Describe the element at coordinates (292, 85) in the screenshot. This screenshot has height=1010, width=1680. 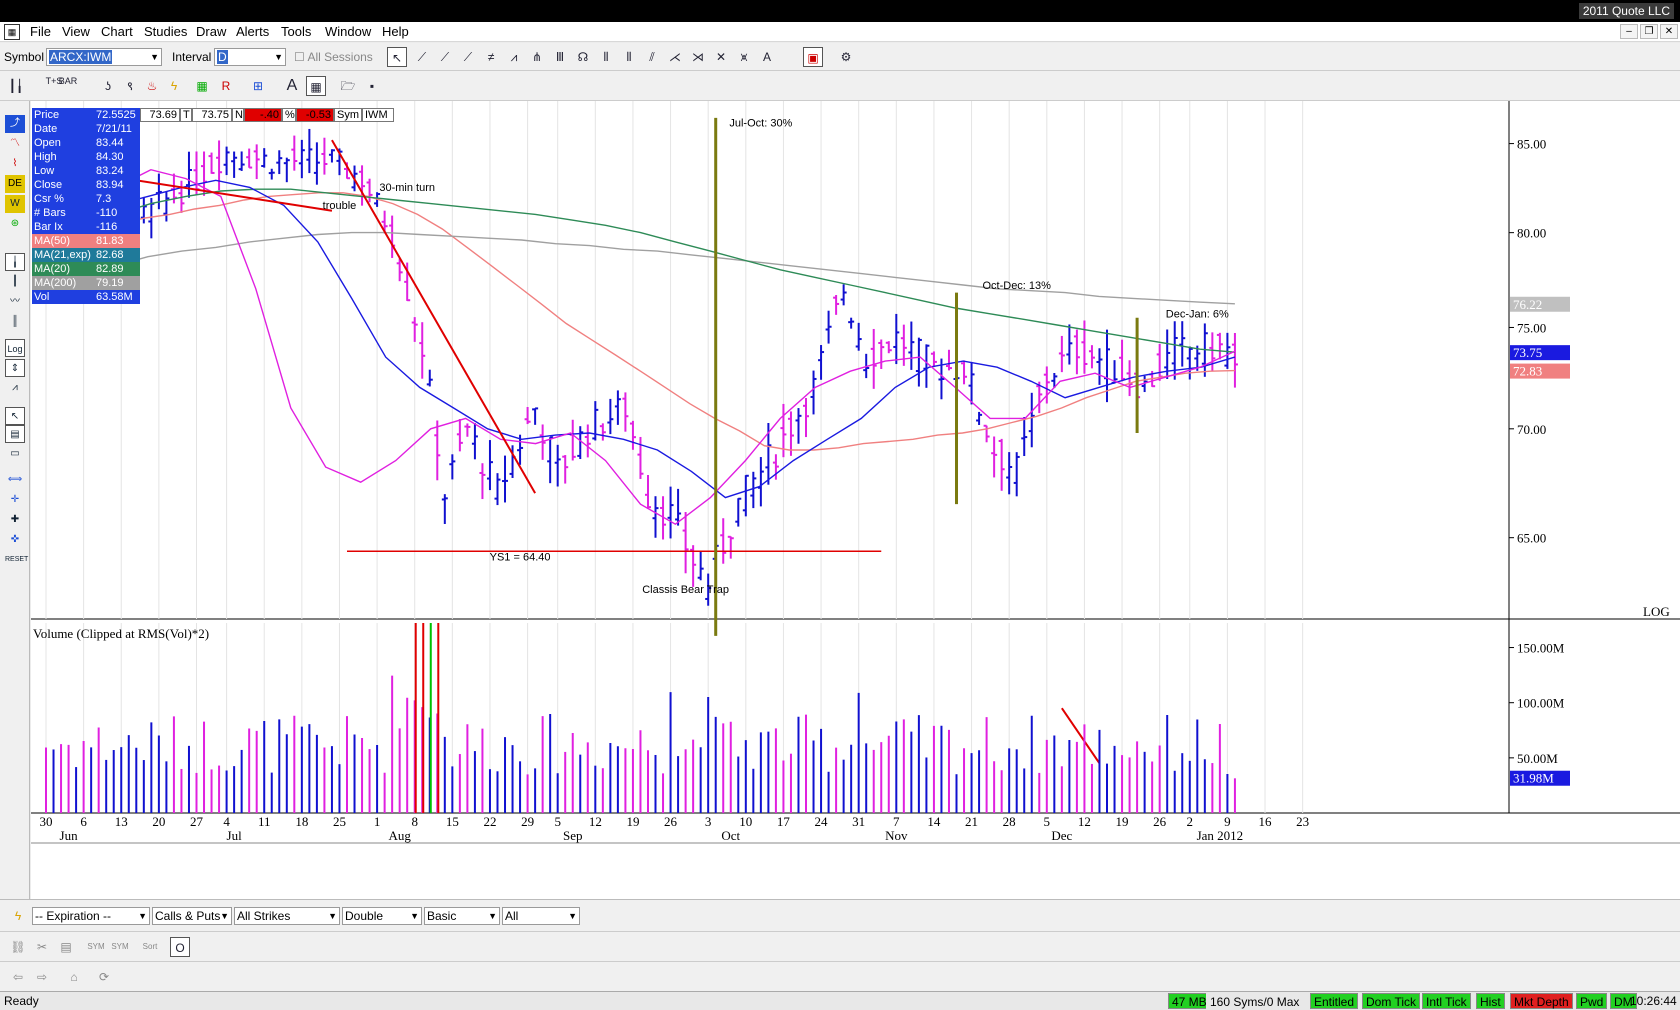
I see `font-tool-icon: A` at that location.